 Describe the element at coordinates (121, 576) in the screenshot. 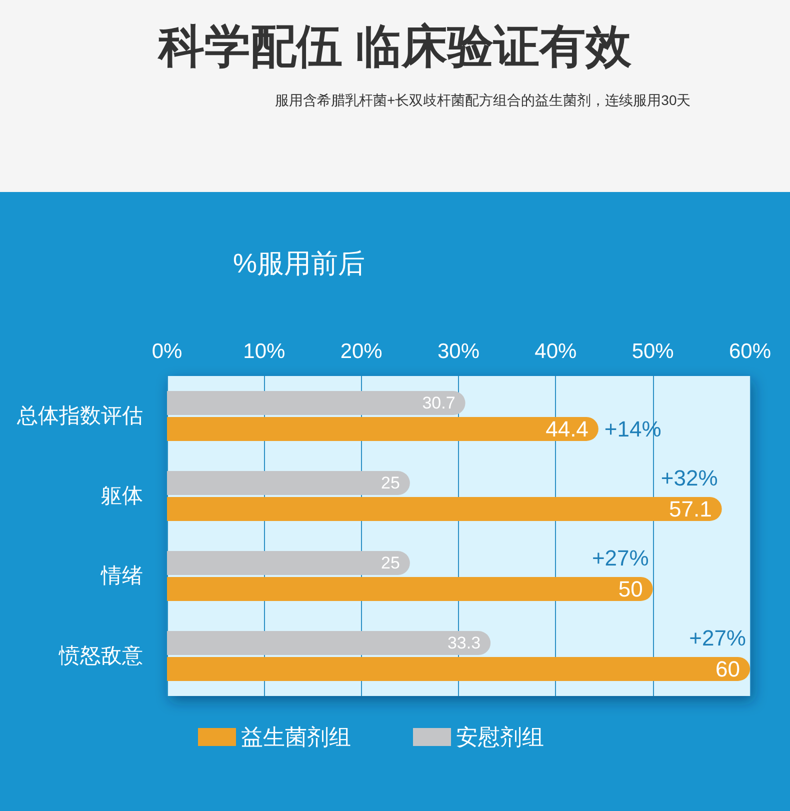

I see `y-tick-label: 情绪` at that location.